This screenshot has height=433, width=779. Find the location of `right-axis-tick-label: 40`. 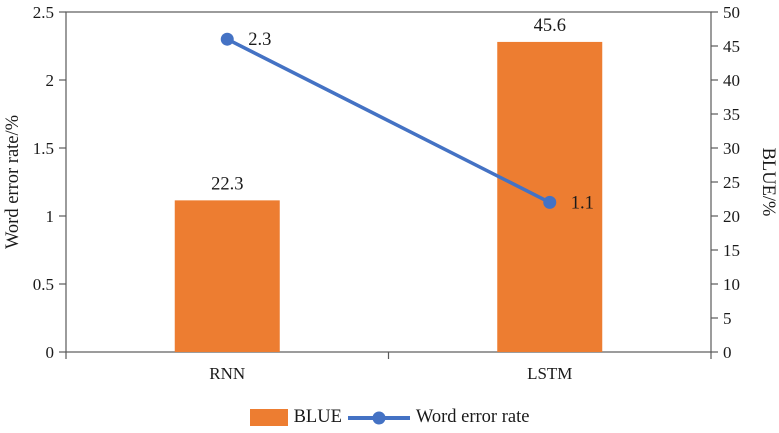

right-axis-tick-label: 40 is located at coordinates (731, 80).